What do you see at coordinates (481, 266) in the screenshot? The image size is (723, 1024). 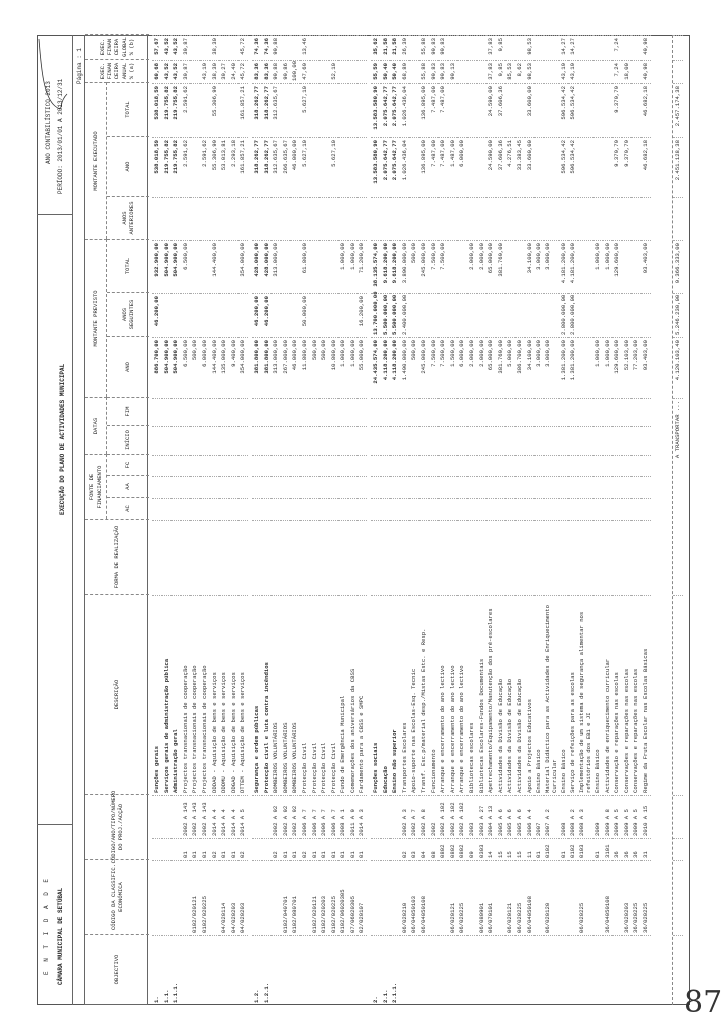 I see `cell-mp-total: 2.000,00` at bounding box center [481, 266].